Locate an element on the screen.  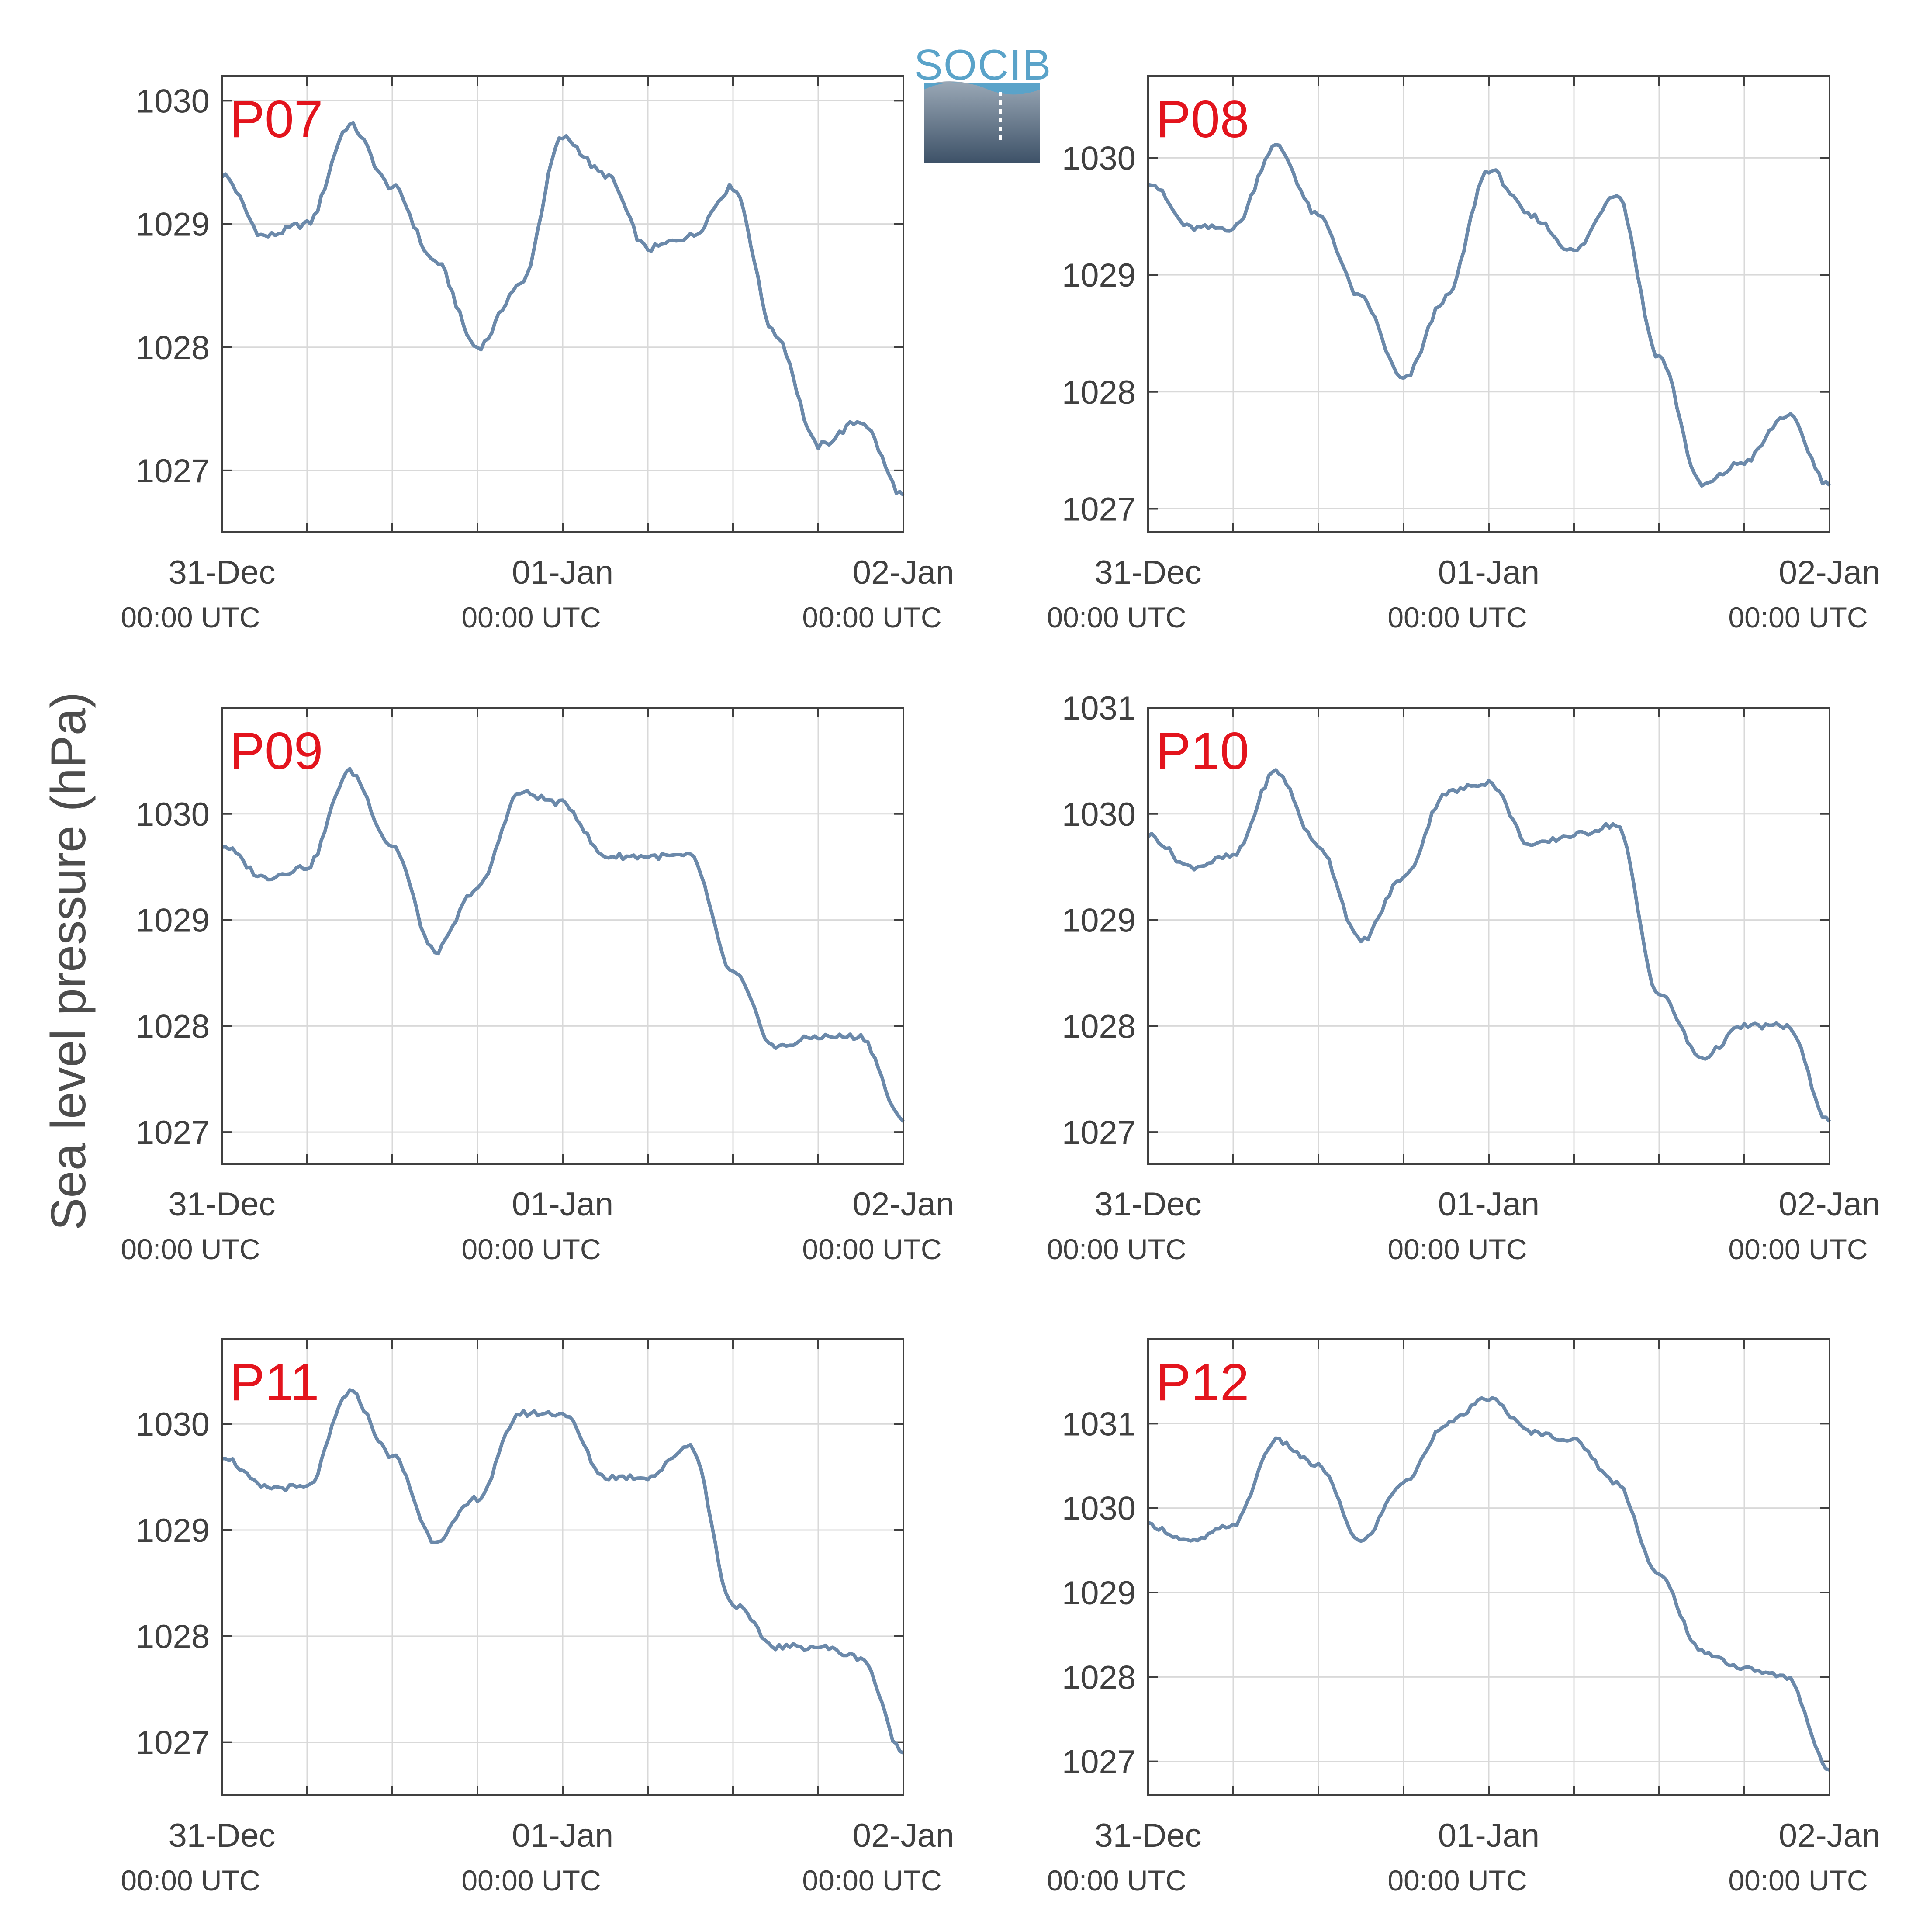
socib-logo-text: SOCIB is located at coordinates (983, 65).